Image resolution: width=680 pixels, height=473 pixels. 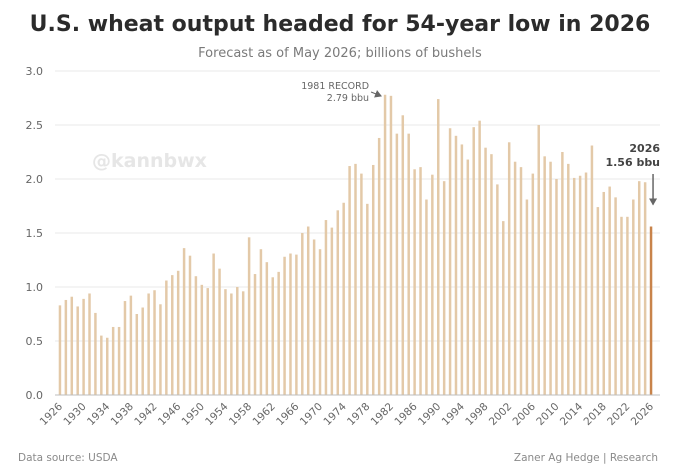 I want to click on annotation-record-label: 1981 RECORD, so click(x=335, y=86).